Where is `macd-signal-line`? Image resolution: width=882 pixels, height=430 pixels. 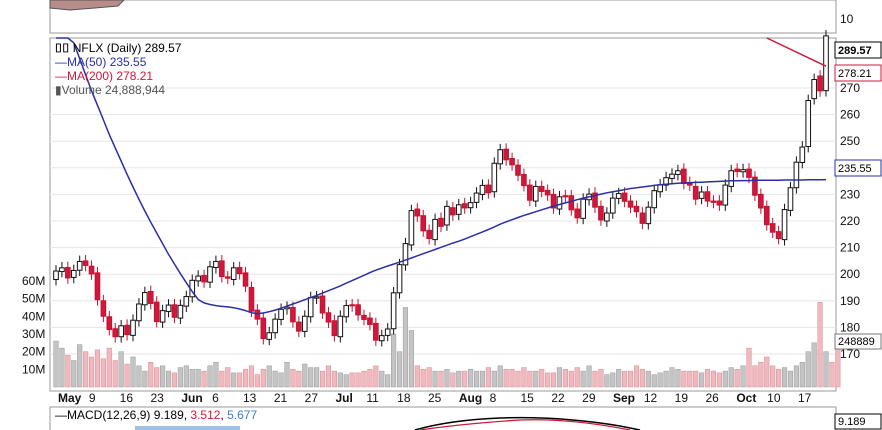
macd-signal-line is located at coordinates (525, 424).